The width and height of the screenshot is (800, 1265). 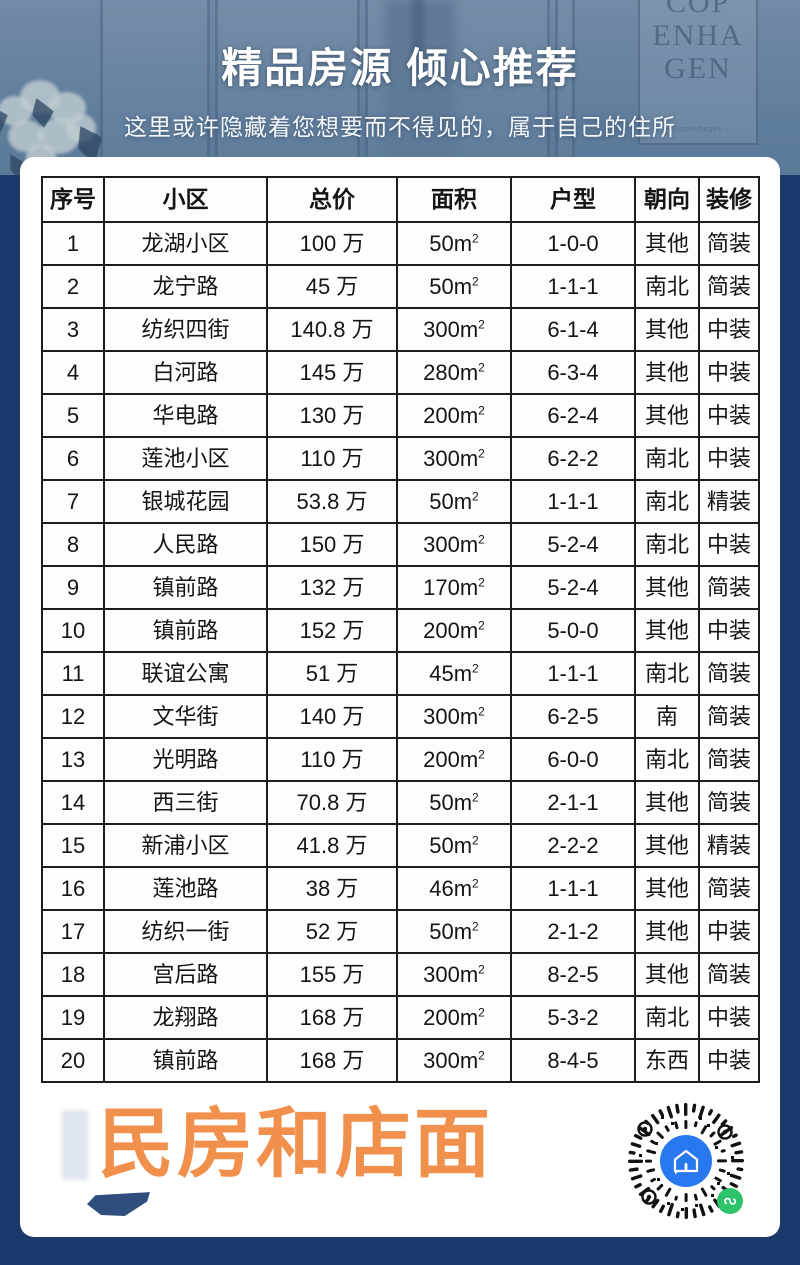 I want to click on table-row: 8 人民路 150 万 300m2 5-2-4 南北 中装, so click(x=400, y=544).